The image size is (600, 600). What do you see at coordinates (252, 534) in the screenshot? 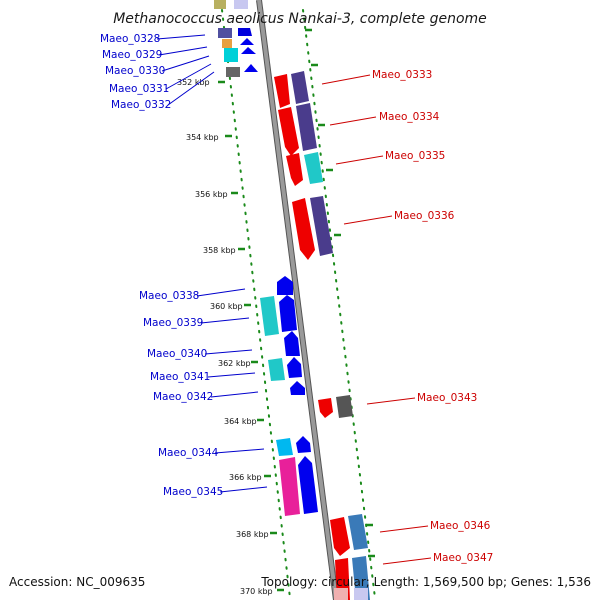
I see `tick-label: 368 kbp` at bounding box center [252, 534].